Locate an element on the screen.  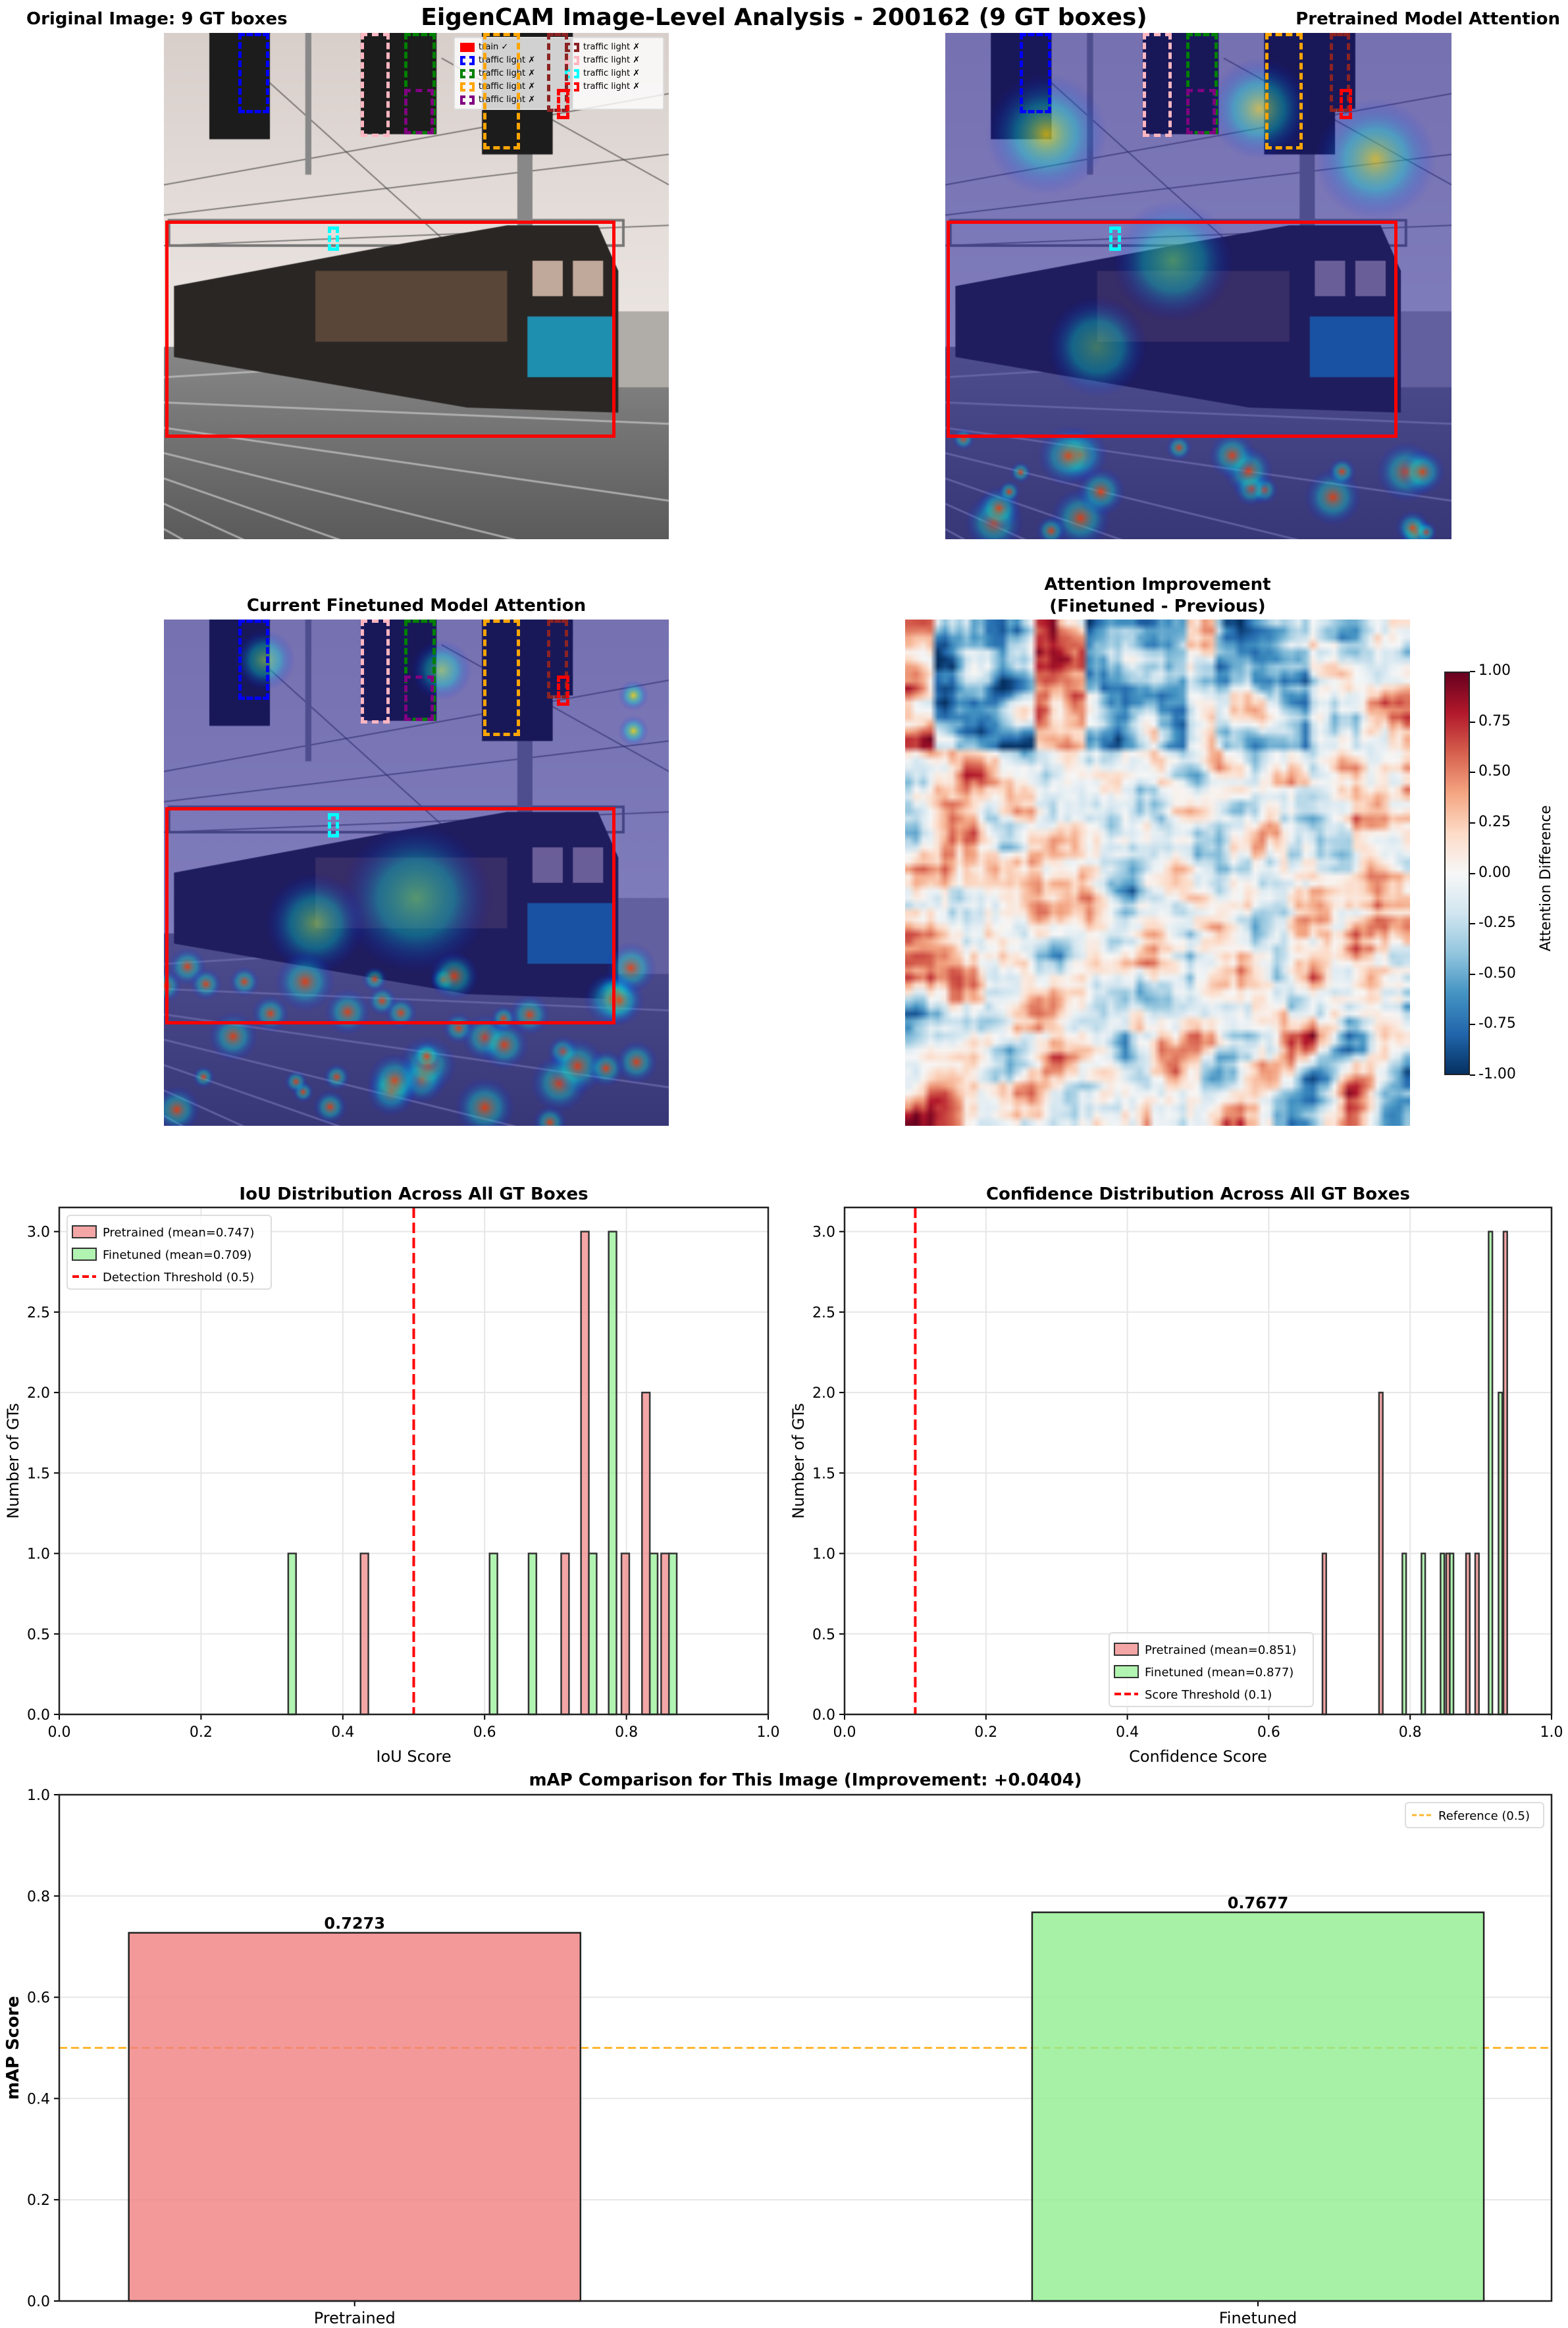
attention-difference-heatmap is located at coordinates (1157, 873).